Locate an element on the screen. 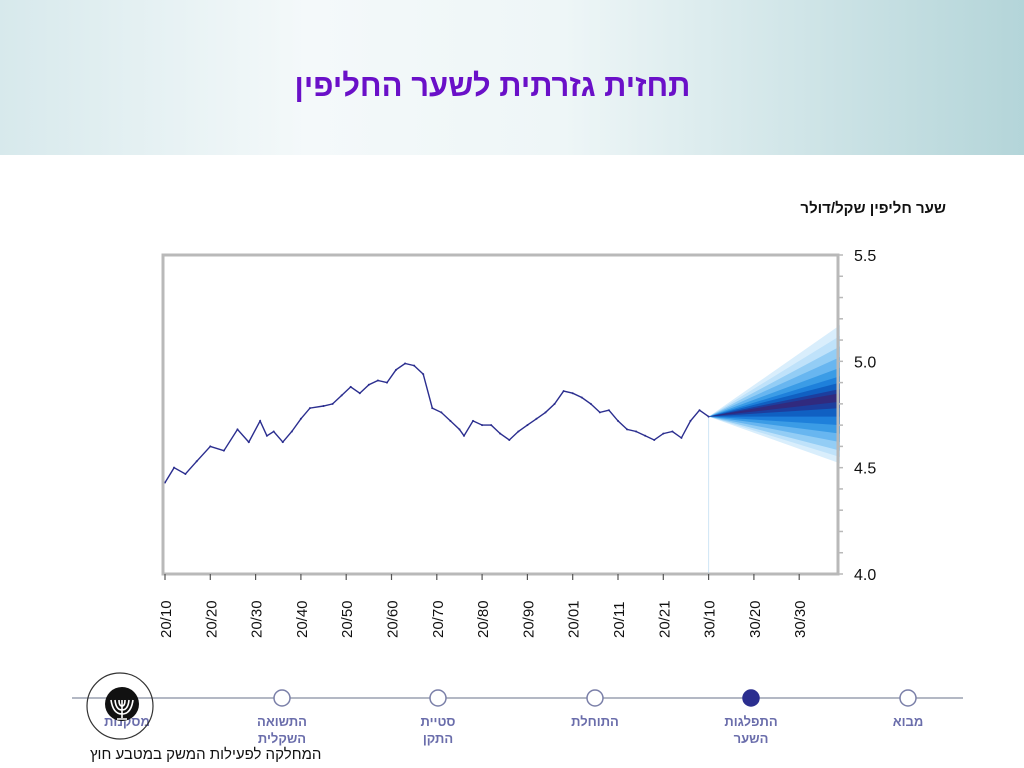  menorah-icon is located at coordinates (122, 709).